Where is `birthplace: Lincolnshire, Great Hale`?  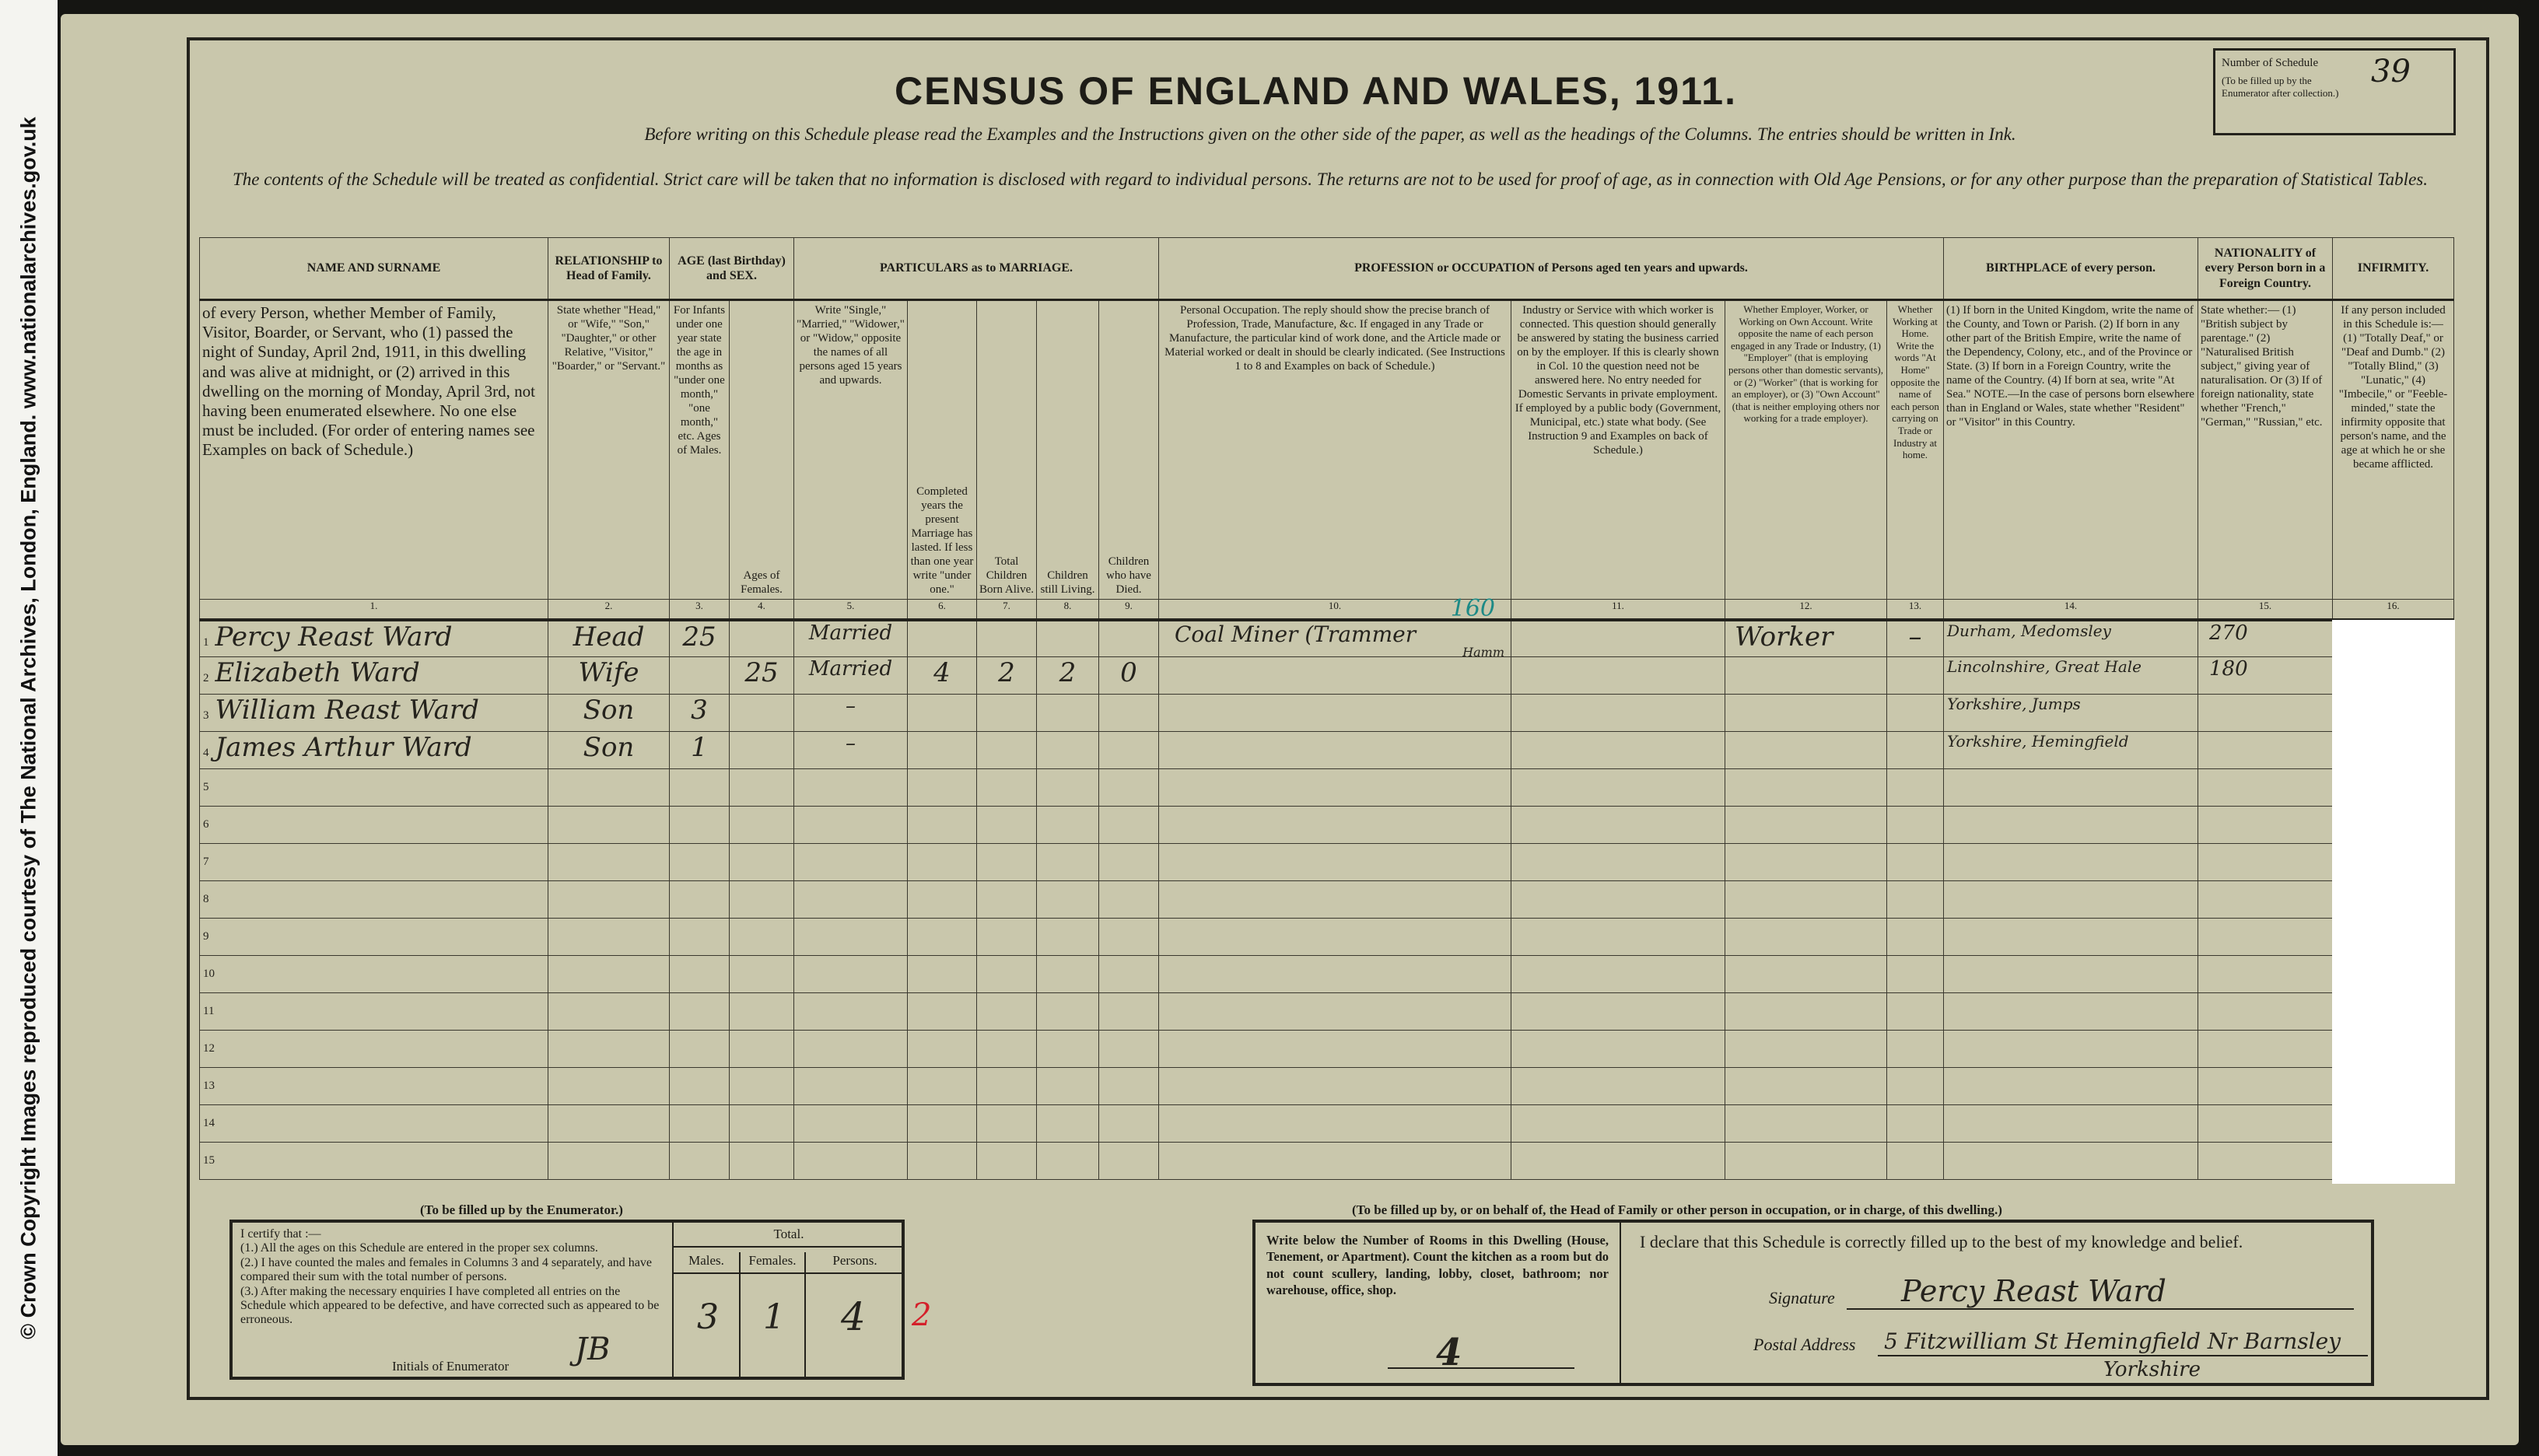
birthplace: Lincolnshire, Great Hale is located at coordinates (2070, 676).